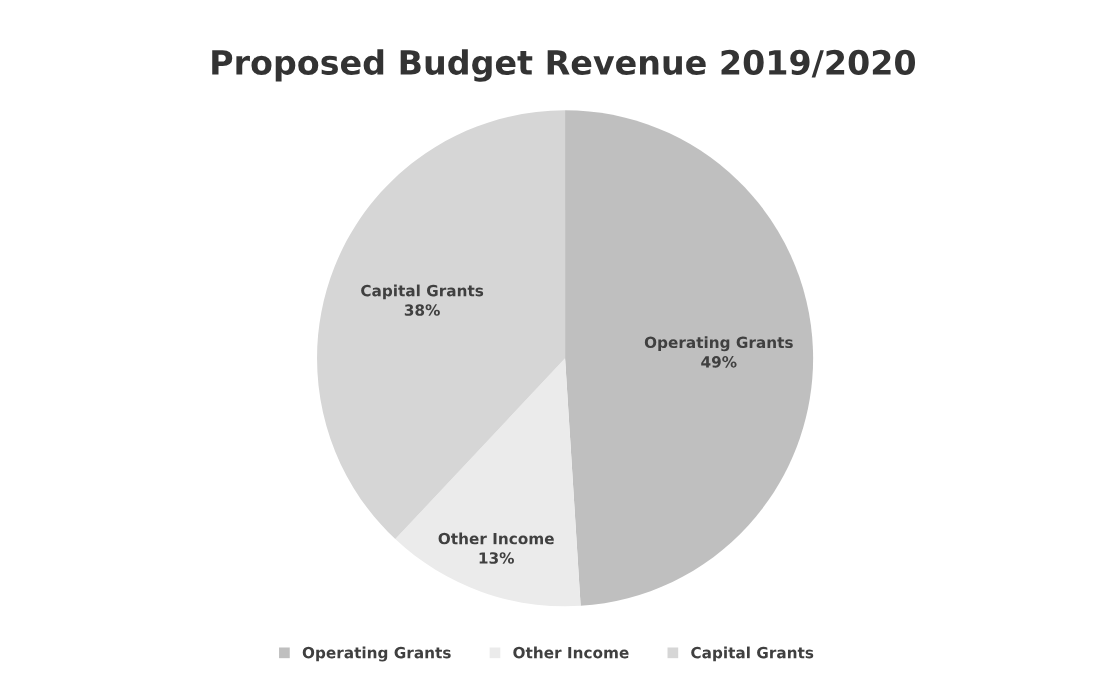 This screenshot has height=689, width=1093. Describe the element at coordinates (718, 344) in the screenshot. I see `slice-label: Operating Grants` at that location.